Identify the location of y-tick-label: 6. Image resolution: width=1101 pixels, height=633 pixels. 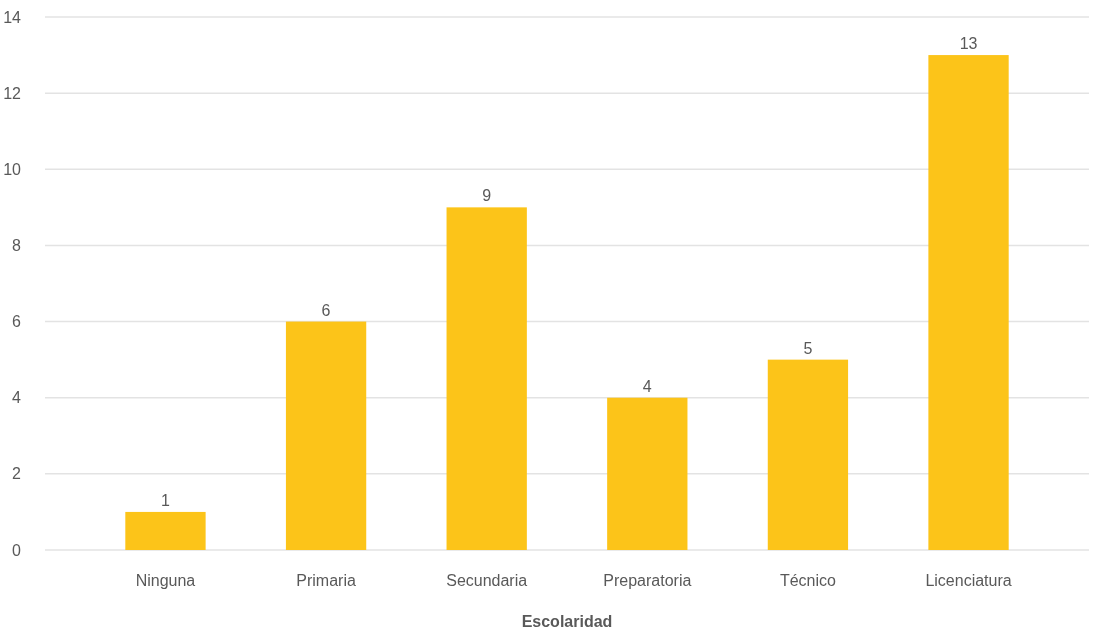
(17, 322).